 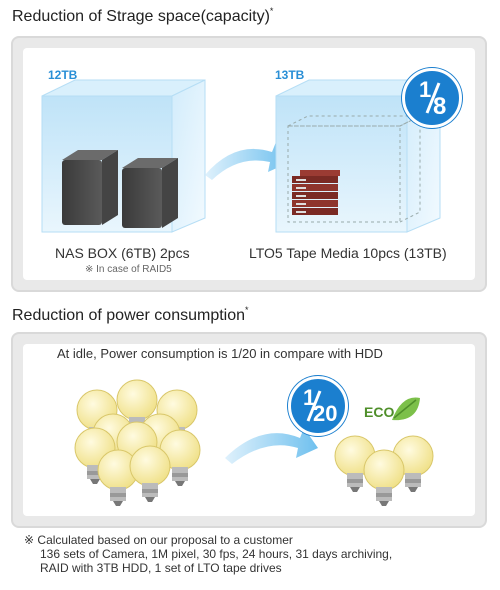 I want to click on storage-title-asterisk: *, so click(x=271, y=11).